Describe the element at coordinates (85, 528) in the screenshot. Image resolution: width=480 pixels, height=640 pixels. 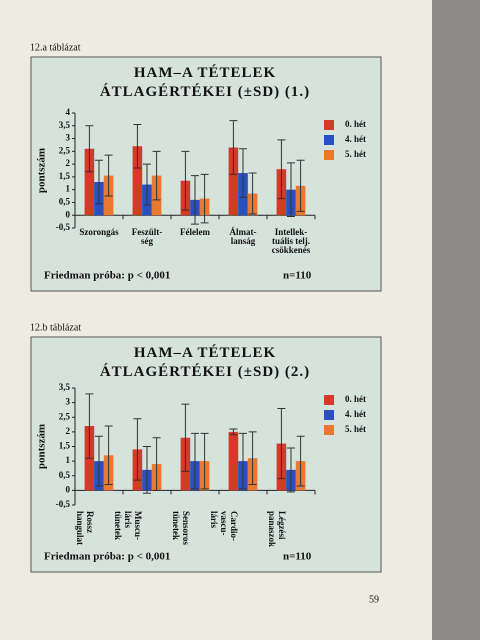
I see `x-tick-label: Rosszhangulat` at that location.